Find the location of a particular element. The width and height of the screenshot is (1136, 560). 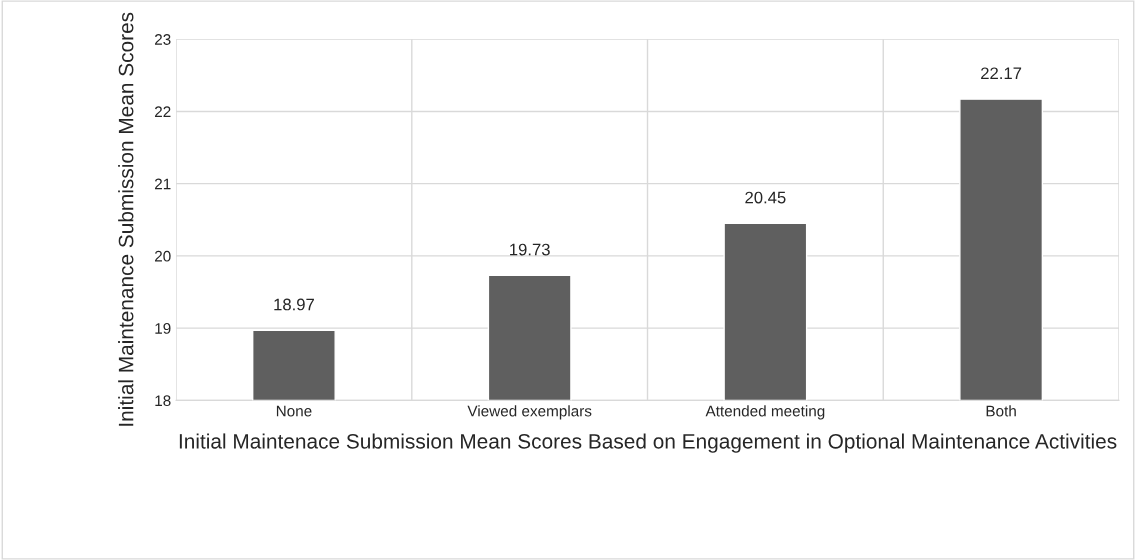

y-tick-label: 22 is located at coordinates (163, 111).